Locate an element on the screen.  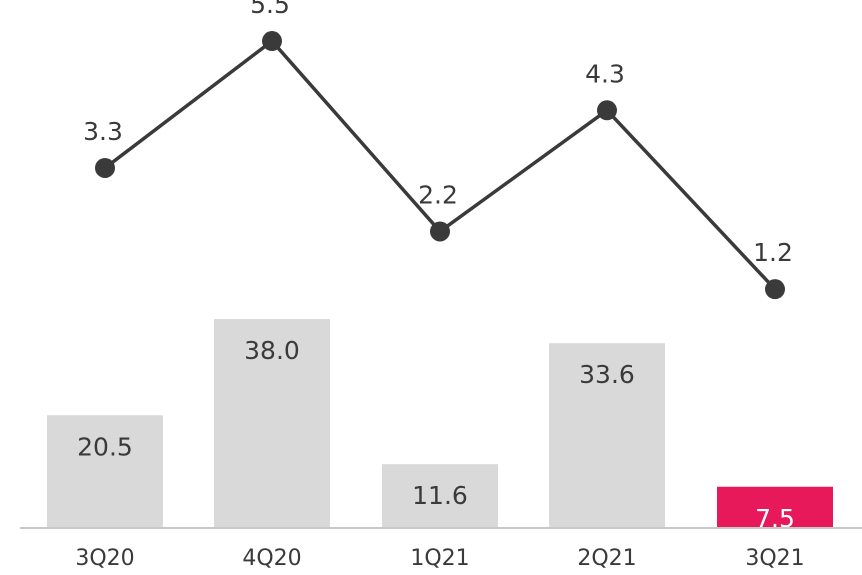
line-data-label: 4.3 is located at coordinates (605, 73).